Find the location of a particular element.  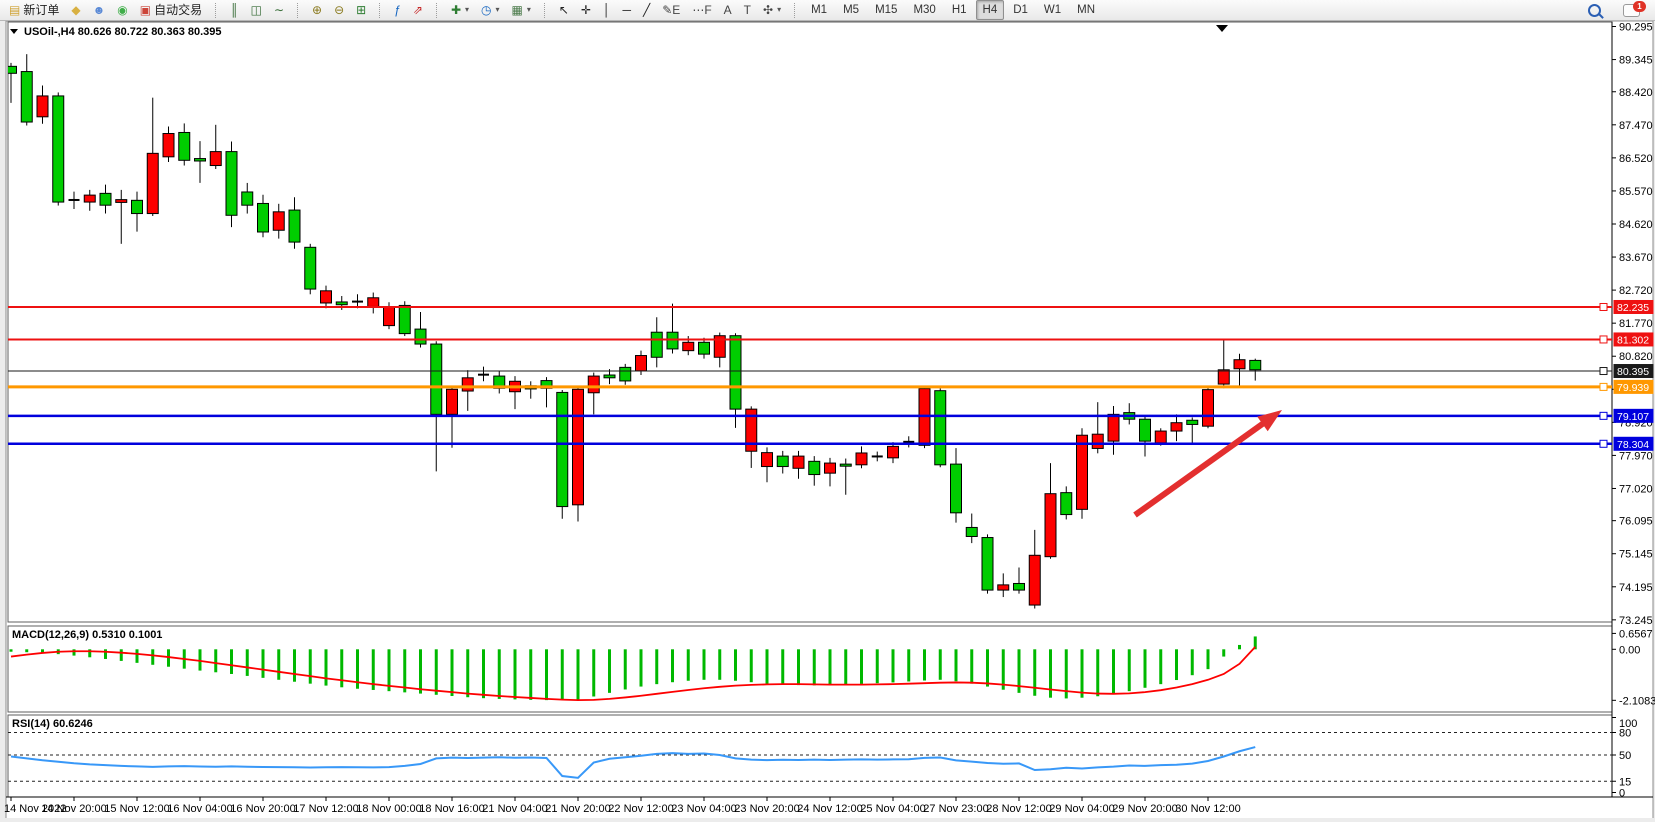

price-tick-label: 90.295 is located at coordinates (1636, 28).